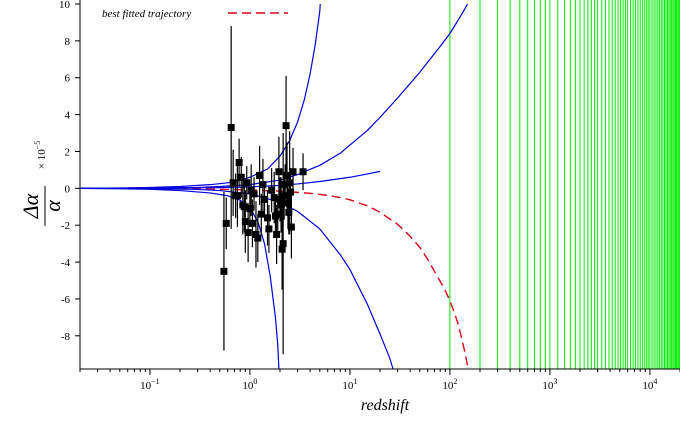 This screenshot has width=680, height=424. What do you see at coordinates (68, 42) in the screenshot?
I see `y-tick-label: 8` at bounding box center [68, 42].